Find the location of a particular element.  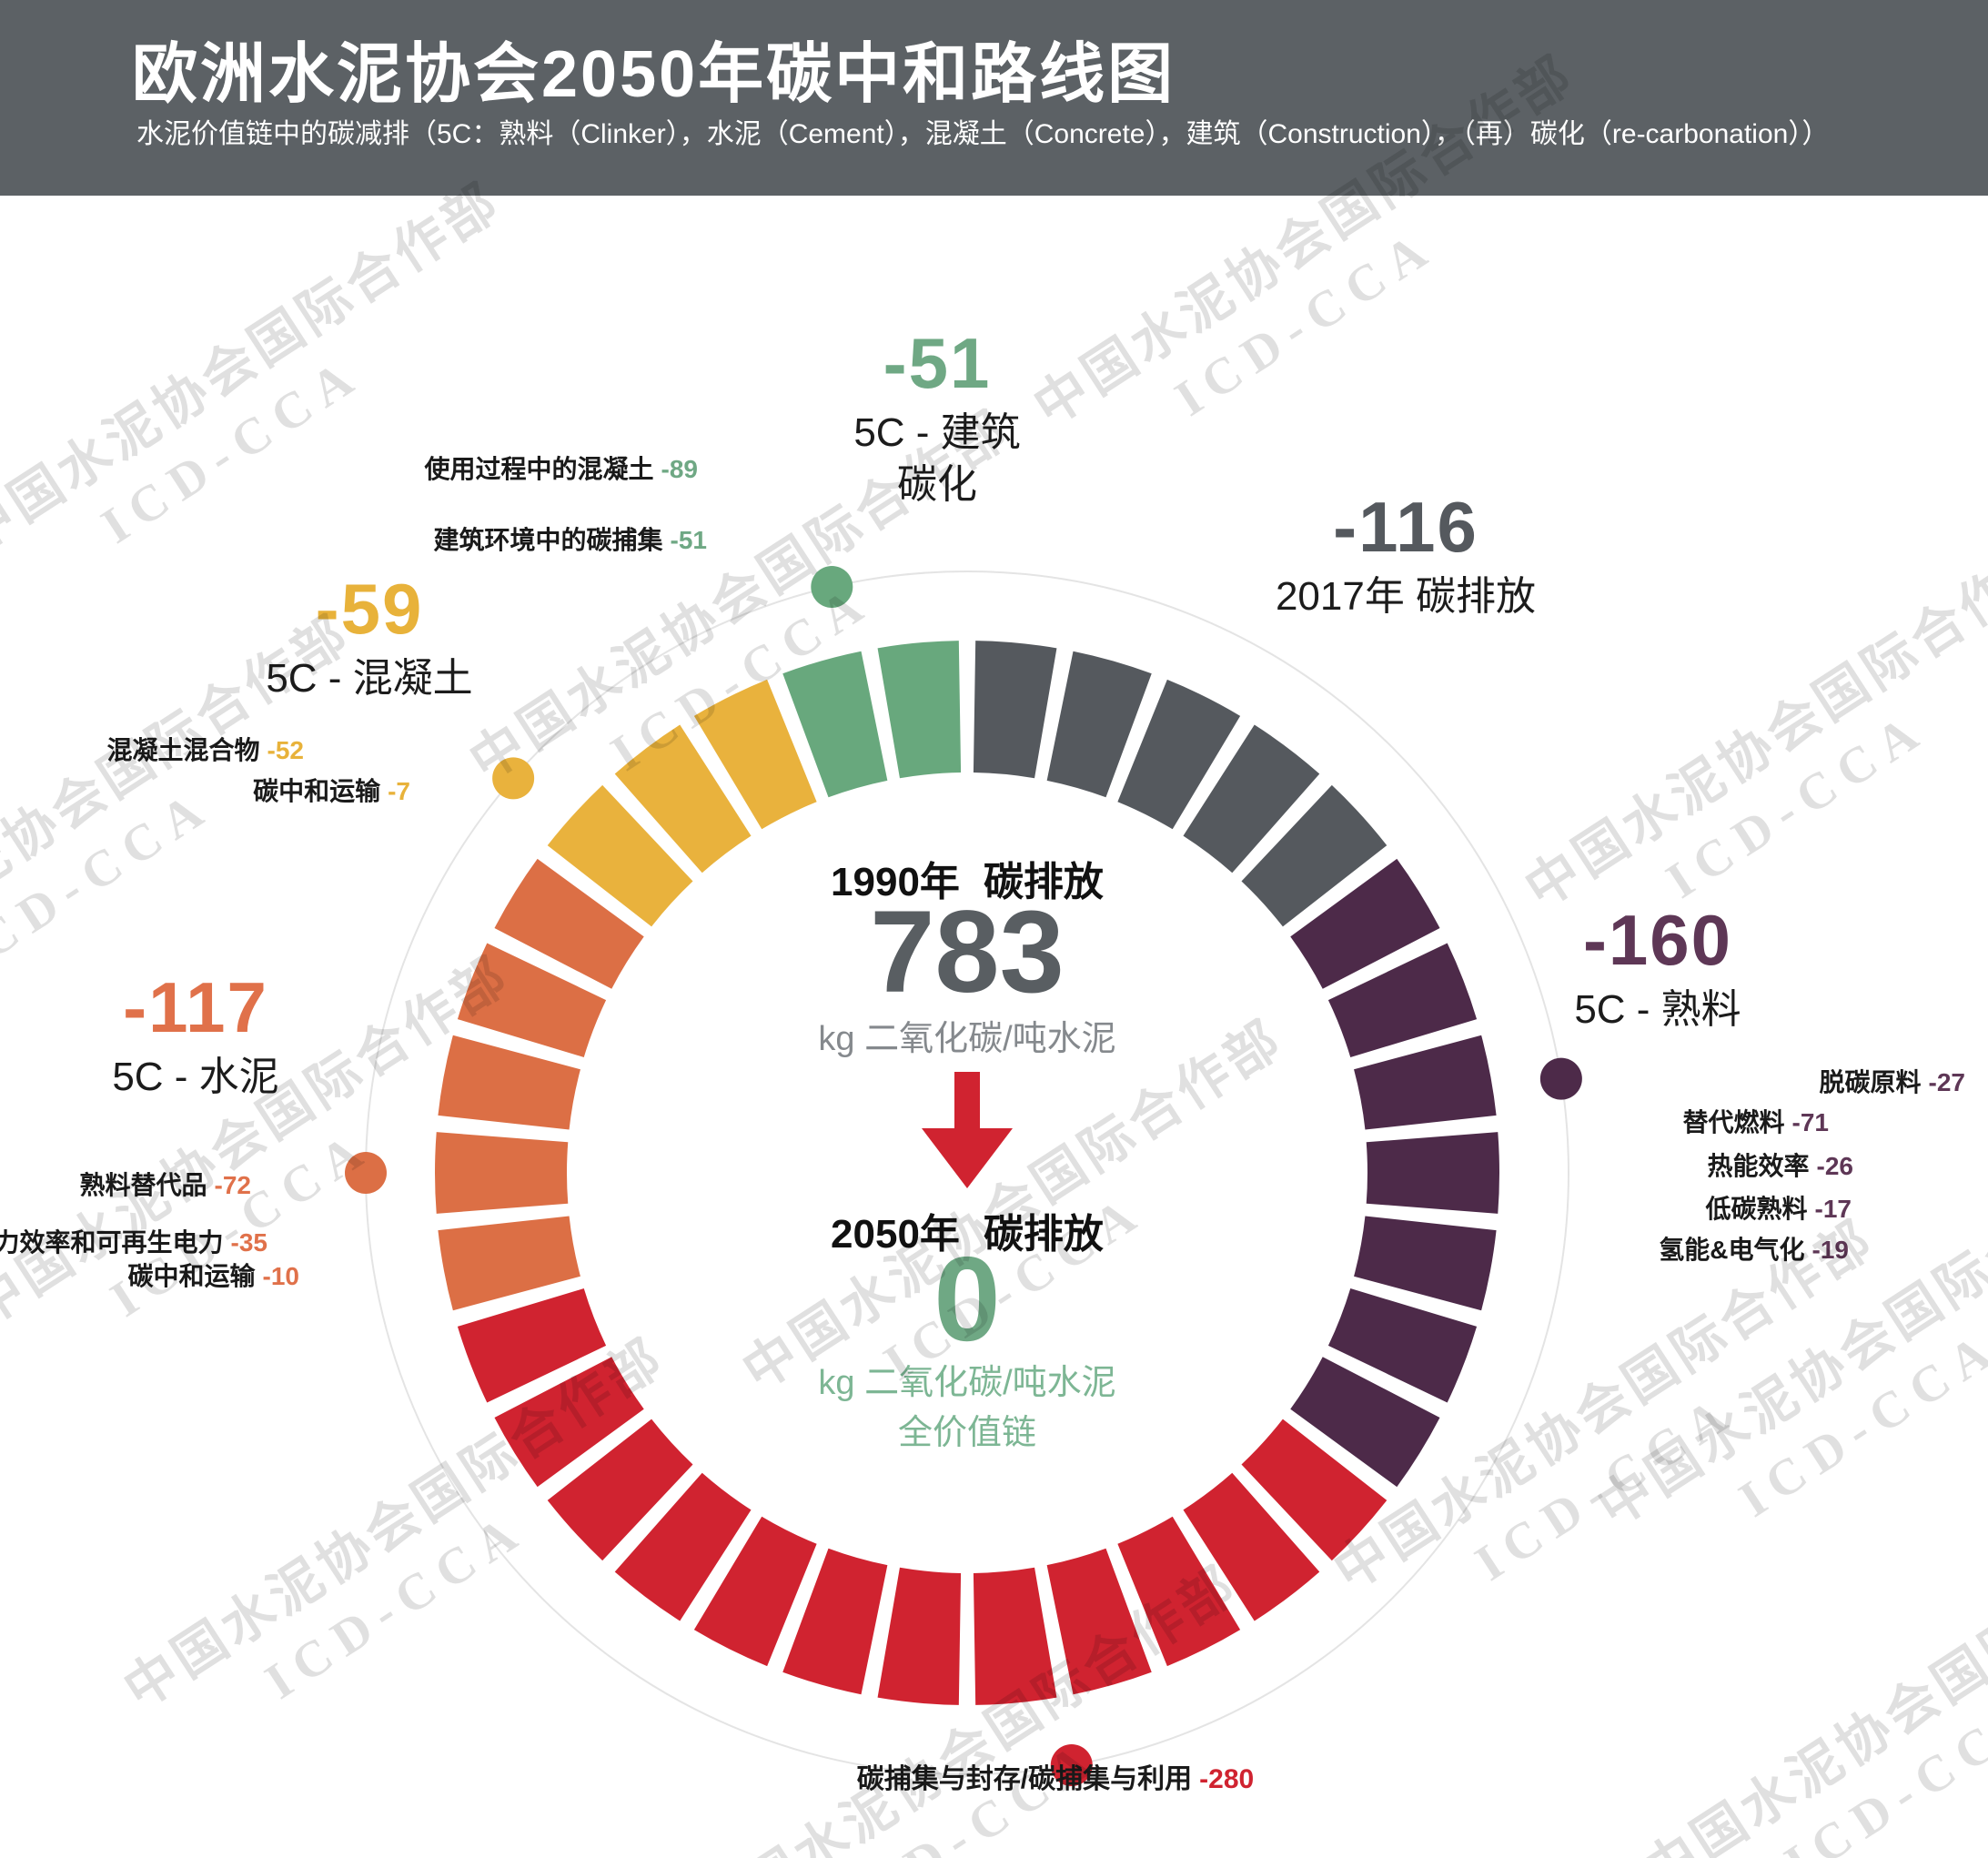

concrete-sub2: 碳中和运输 -7 is located at coordinates (331, 790).